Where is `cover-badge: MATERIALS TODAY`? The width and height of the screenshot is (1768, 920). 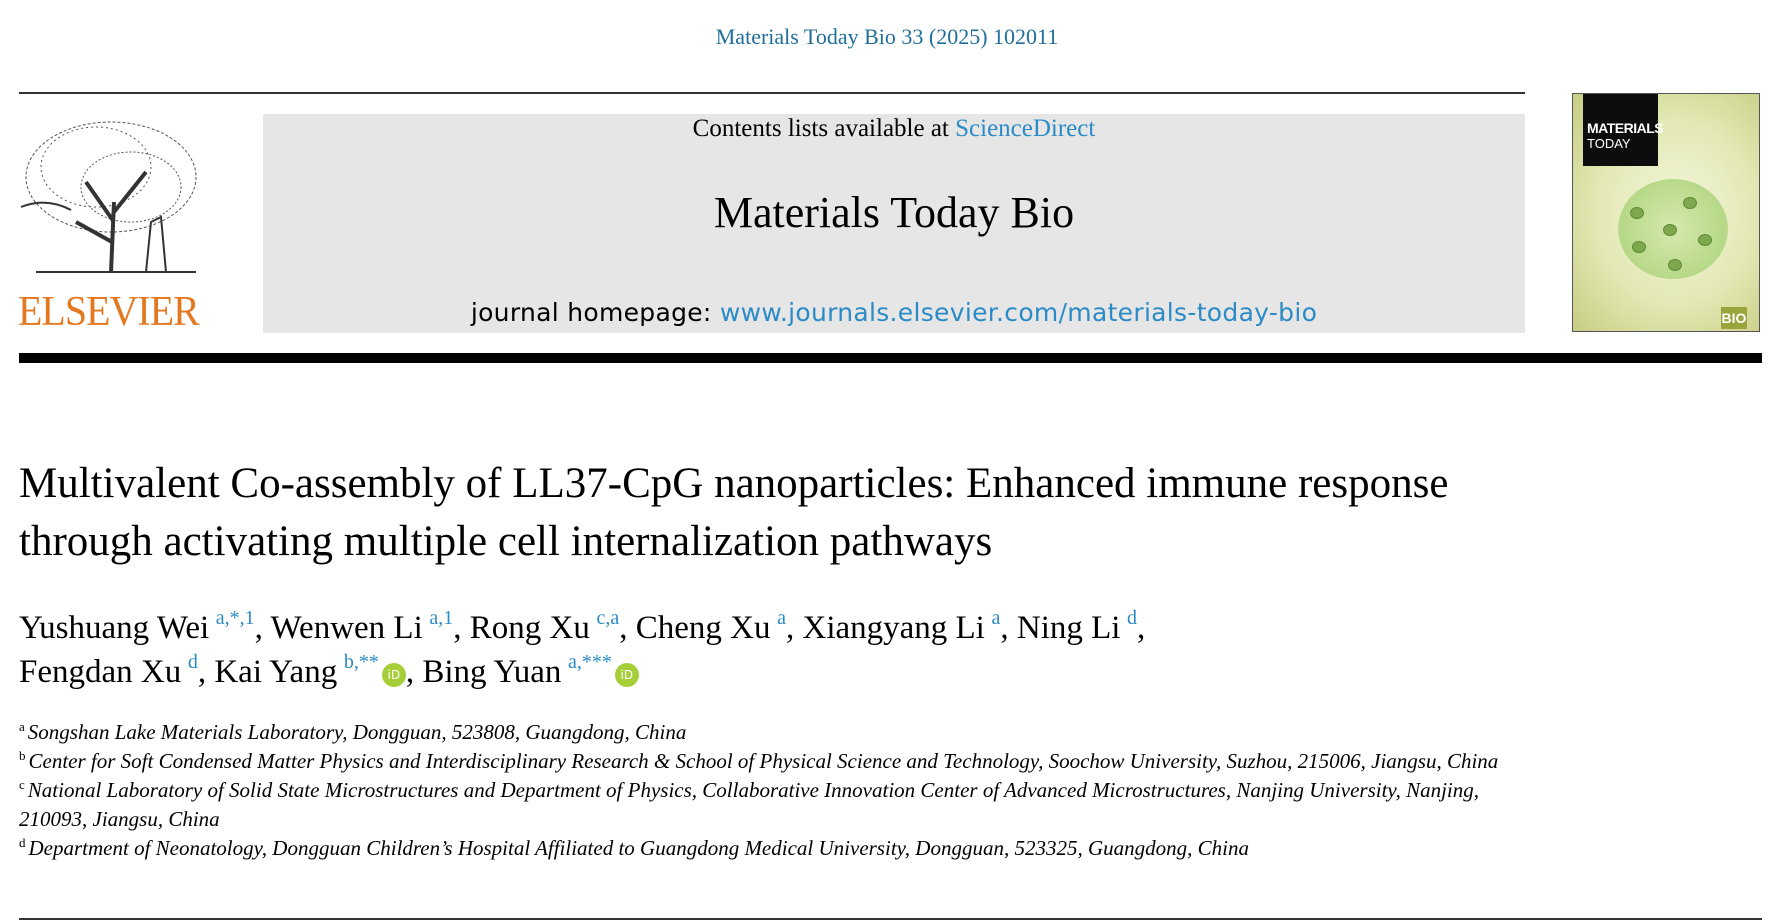
cover-badge: MATERIALS TODAY is located at coordinates (1623, 130).